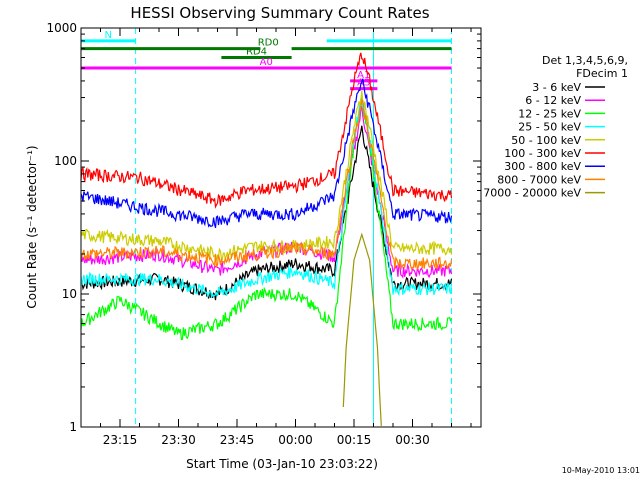  I want to click on chart-title: HESSI Observing Summary Count Rates, so click(279, 13).